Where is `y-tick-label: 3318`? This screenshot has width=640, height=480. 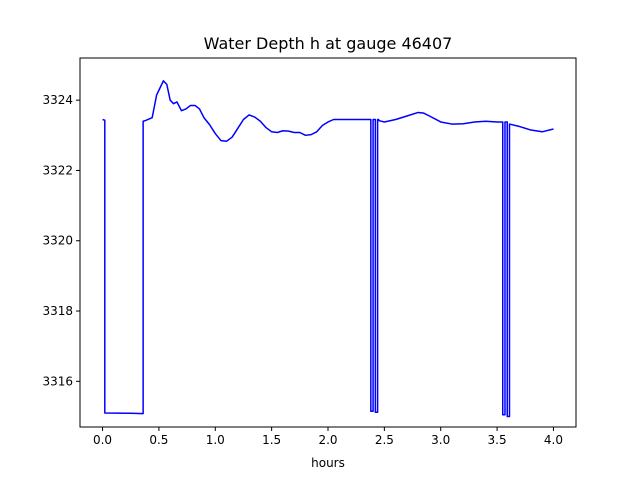 y-tick-label: 3318 is located at coordinates (57, 311).